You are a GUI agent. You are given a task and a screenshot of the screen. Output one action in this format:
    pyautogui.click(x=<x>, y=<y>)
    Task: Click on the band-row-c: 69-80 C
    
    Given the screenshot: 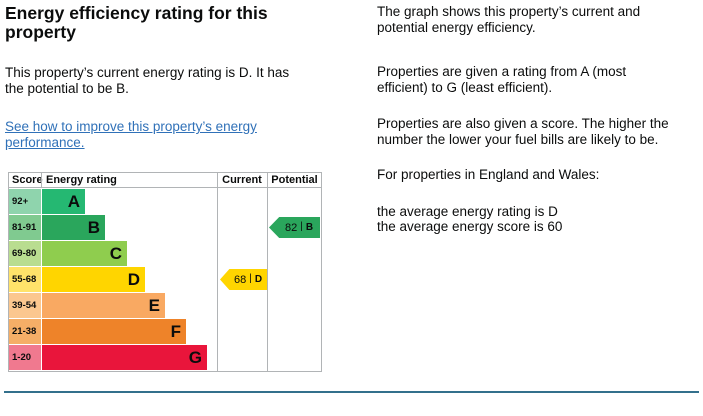 What is the action you would take?
    pyautogui.click(x=165, y=254)
    